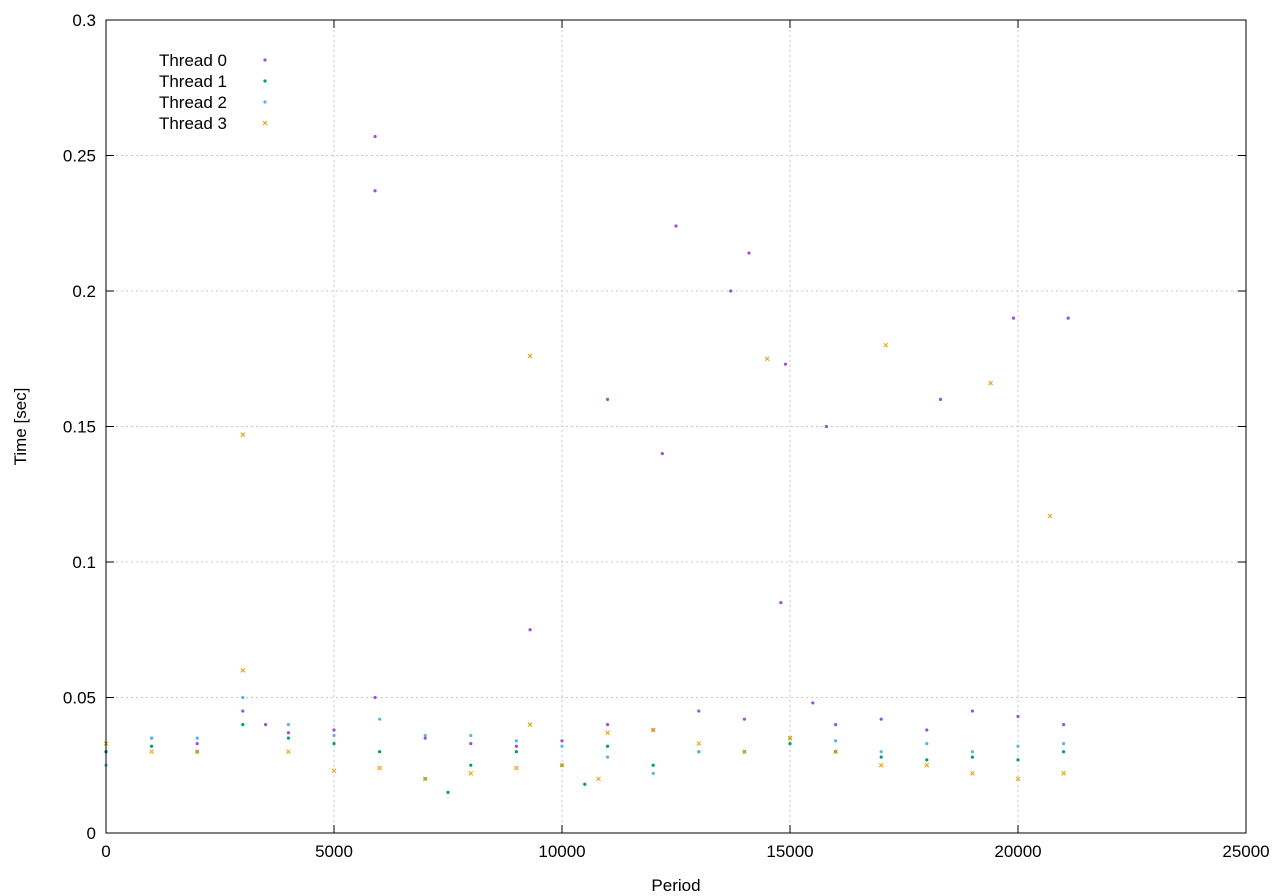 The height and width of the screenshot is (896, 1280). What do you see at coordinates (91, 833) in the screenshot?
I see `y-tick-label: 0` at bounding box center [91, 833].